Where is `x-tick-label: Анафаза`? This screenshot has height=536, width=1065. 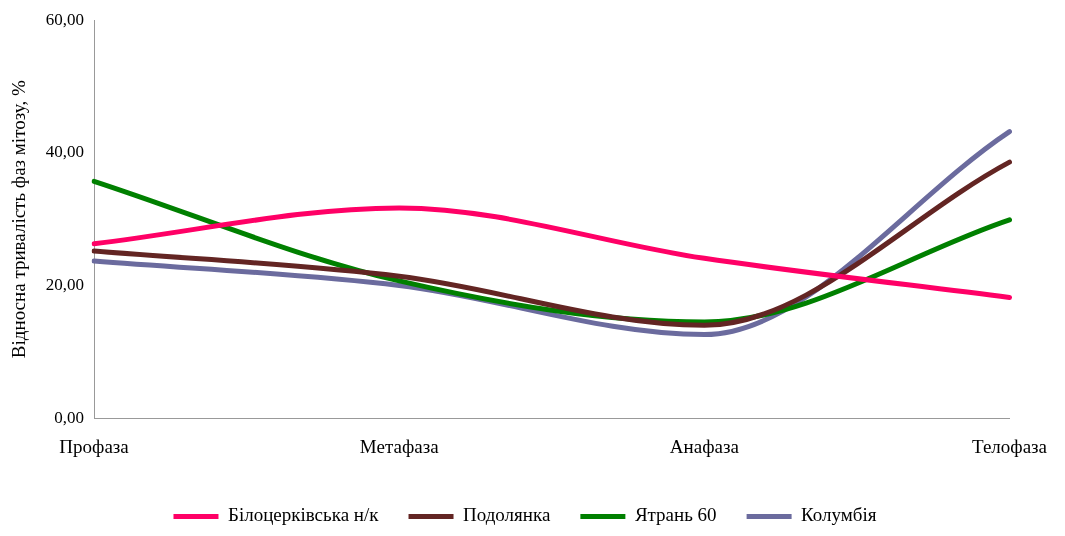
x-tick-label: Анафаза is located at coordinates (704, 446).